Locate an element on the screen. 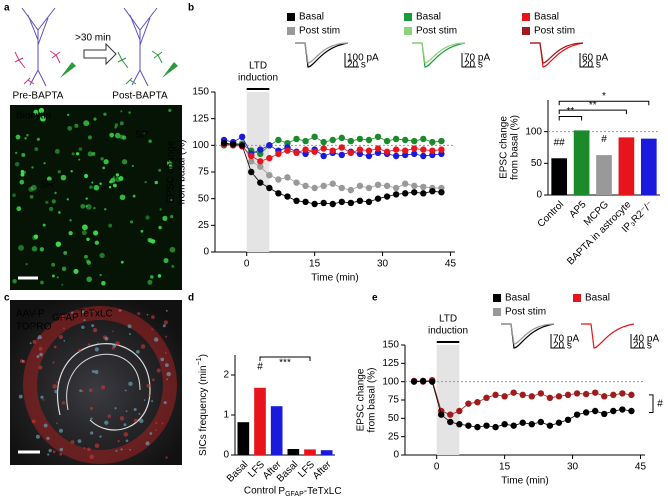 This screenshot has height=501, width=668. image-label: Biocytin is located at coordinates (33, 116).